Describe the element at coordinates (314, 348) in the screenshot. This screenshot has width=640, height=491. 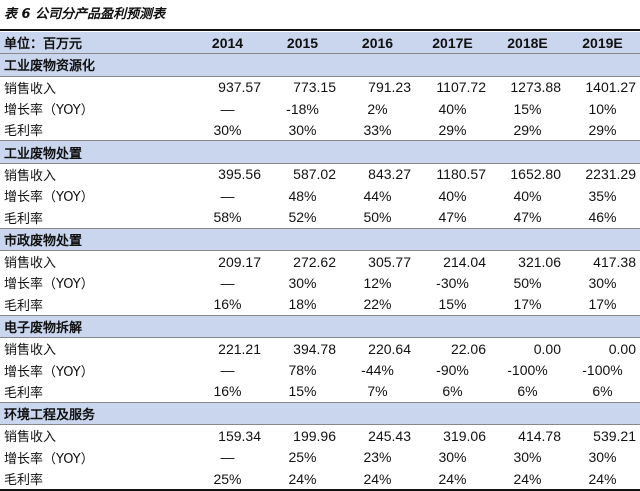
I see `table-cell: 394.78` at that location.